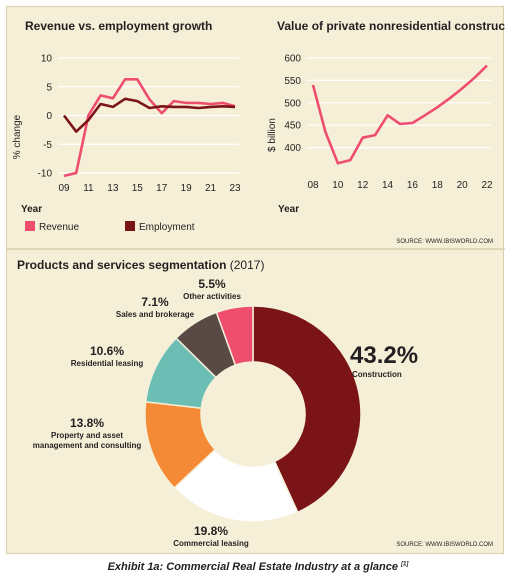 The width and height of the screenshot is (516, 585). I want to click on segment-label-other-activities: Other activities, so click(212, 296).